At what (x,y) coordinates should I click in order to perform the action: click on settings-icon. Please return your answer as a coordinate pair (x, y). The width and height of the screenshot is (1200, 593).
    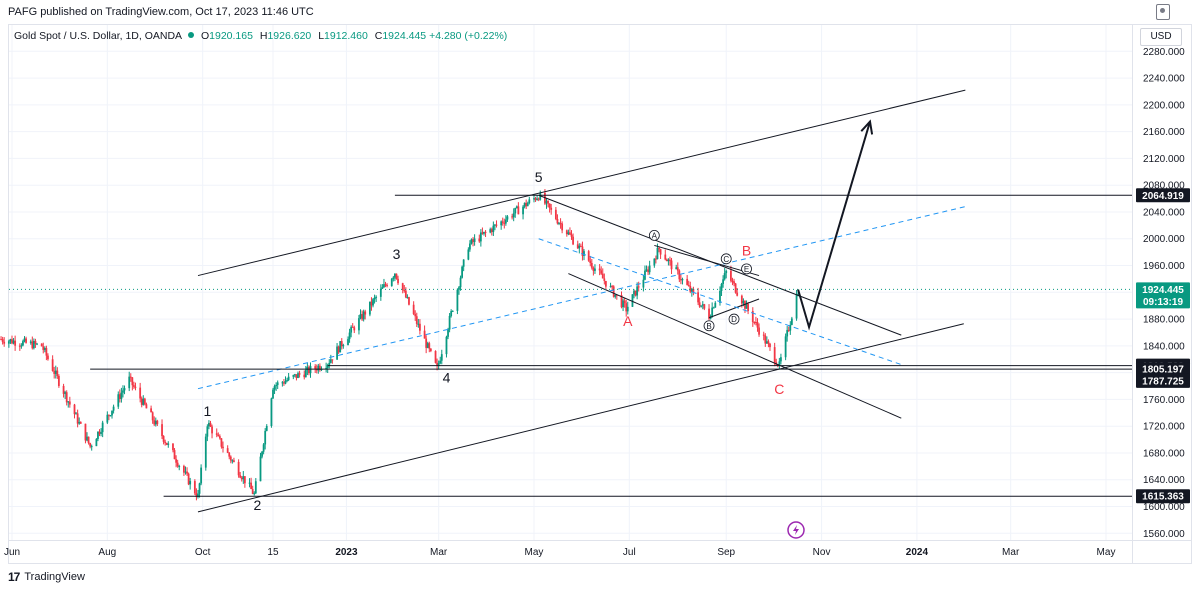
    Looking at the image, I should click on (1163, 12).